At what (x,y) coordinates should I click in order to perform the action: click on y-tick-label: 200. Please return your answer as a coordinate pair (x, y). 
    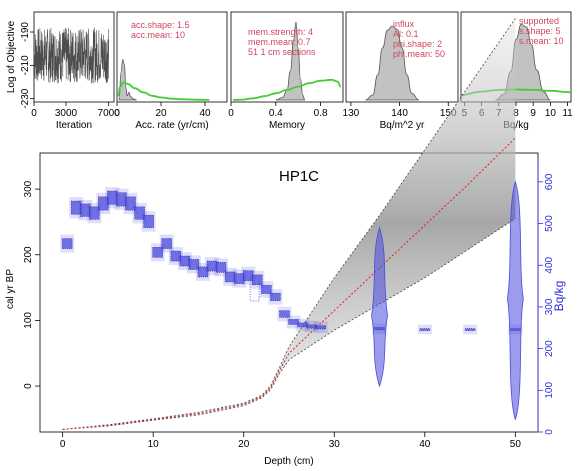
    Looking at the image, I should click on (28, 254).